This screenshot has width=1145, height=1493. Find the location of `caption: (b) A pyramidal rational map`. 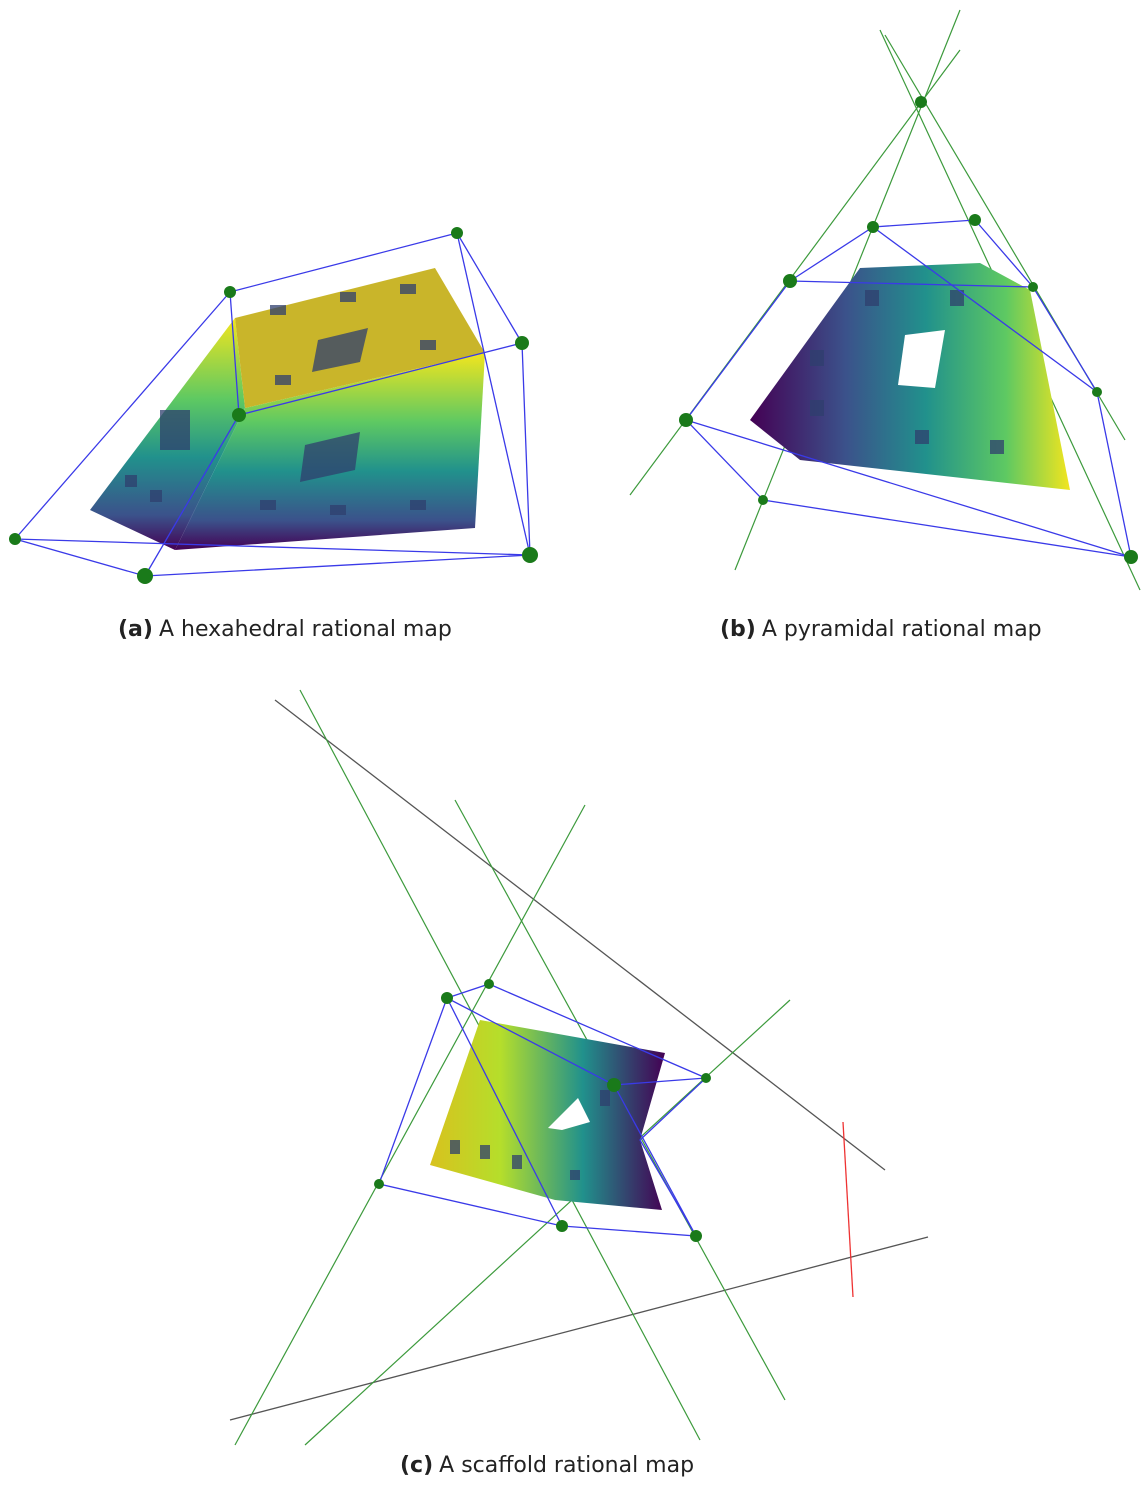

caption: (b) A pyramidal rational map is located at coordinates (881, 629).